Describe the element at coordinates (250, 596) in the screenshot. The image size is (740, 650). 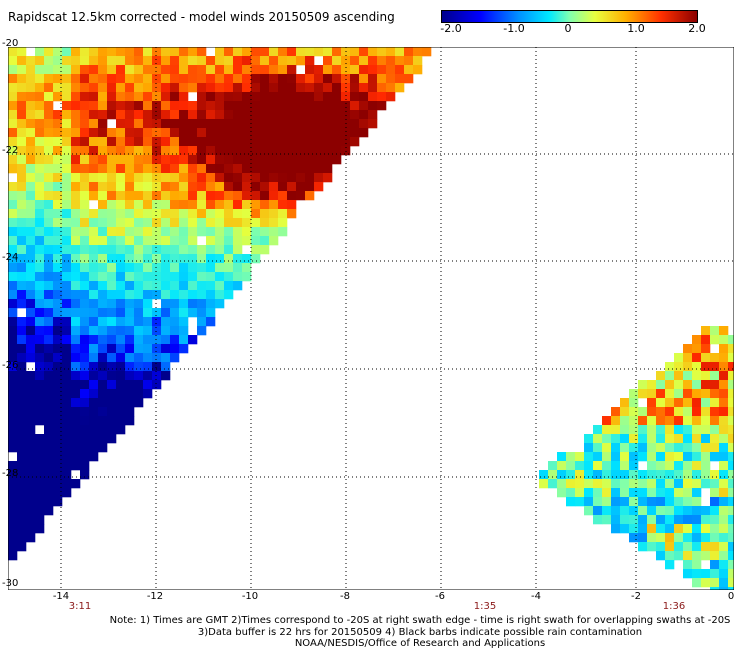
I see `lon-label-10: -10` at that location.